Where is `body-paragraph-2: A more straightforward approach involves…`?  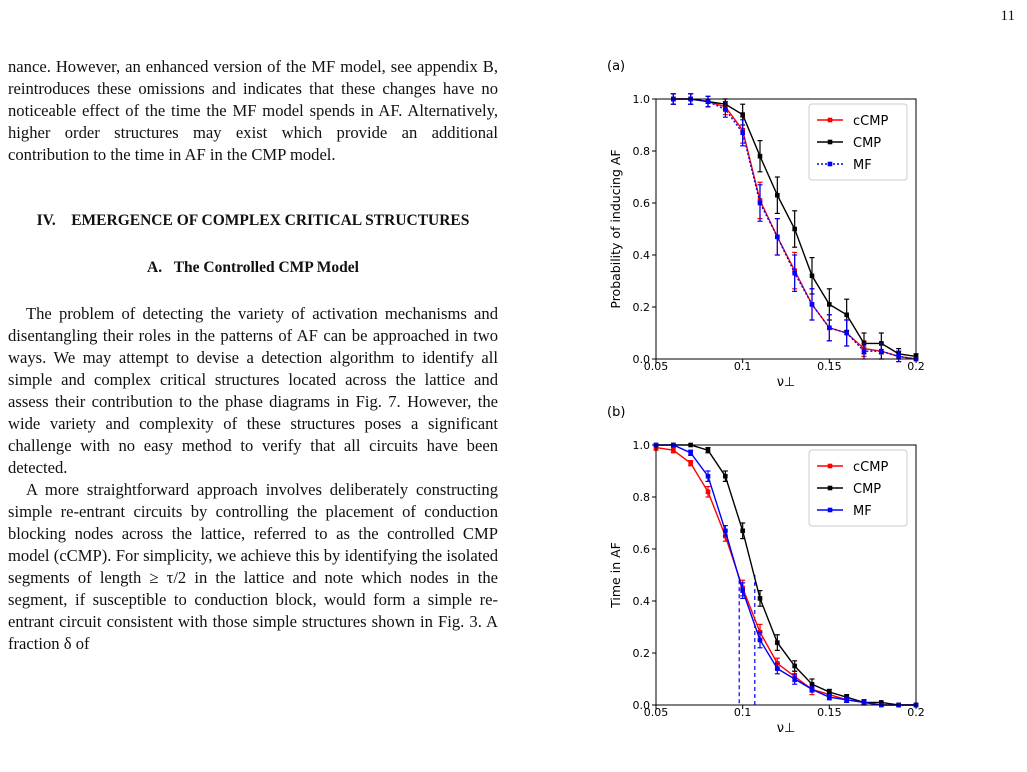
body-paragraph-2: A more straightforward approach involves… is located at coordinates (253, 566).